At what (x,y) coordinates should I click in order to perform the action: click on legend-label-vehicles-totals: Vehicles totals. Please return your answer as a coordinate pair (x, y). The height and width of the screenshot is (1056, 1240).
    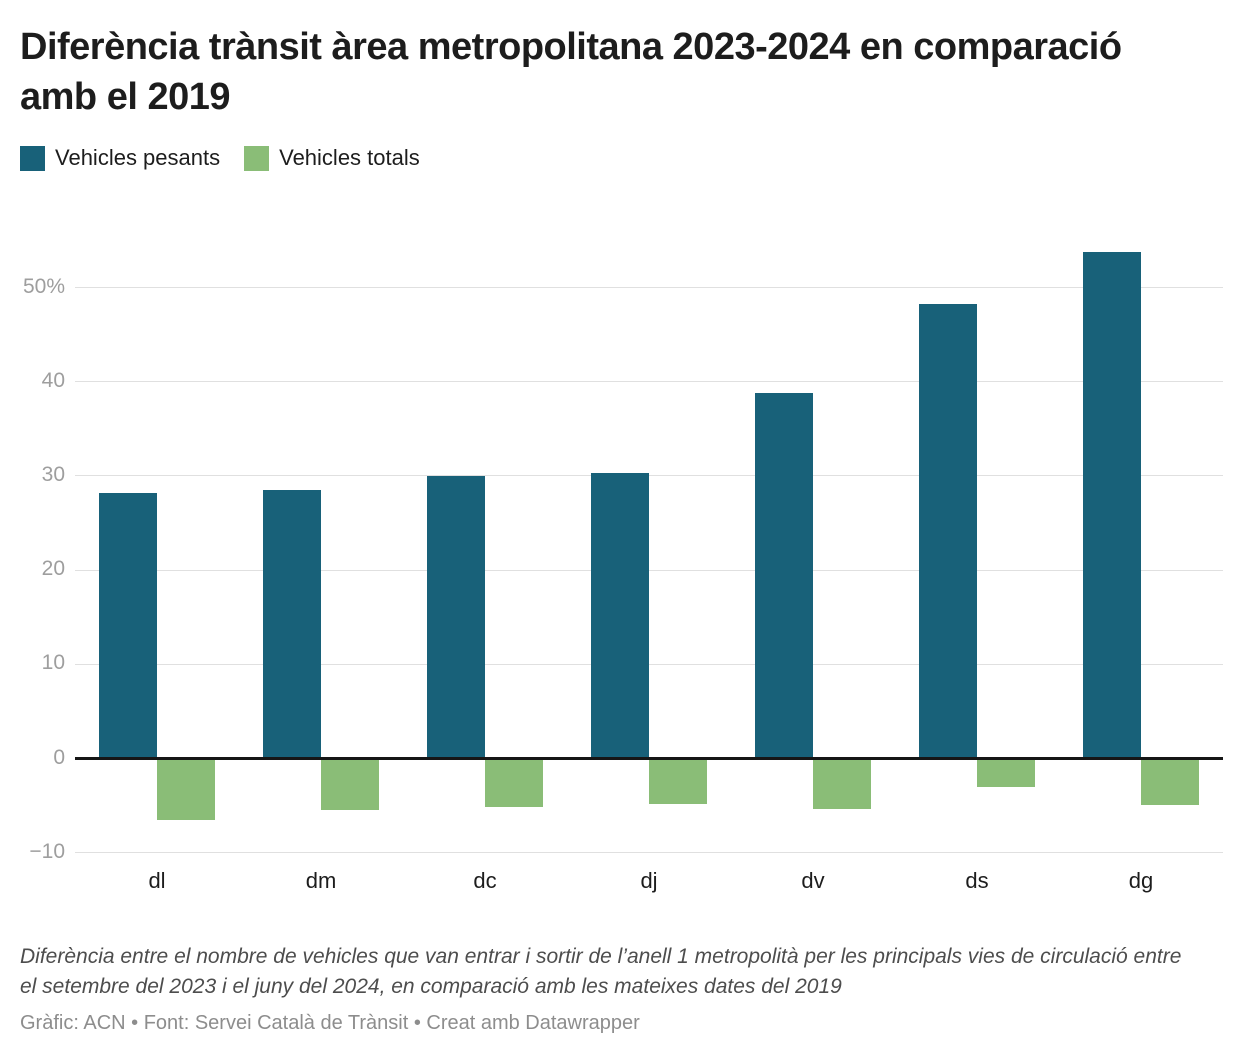
    Looking at the image, I should click on (349, 157).